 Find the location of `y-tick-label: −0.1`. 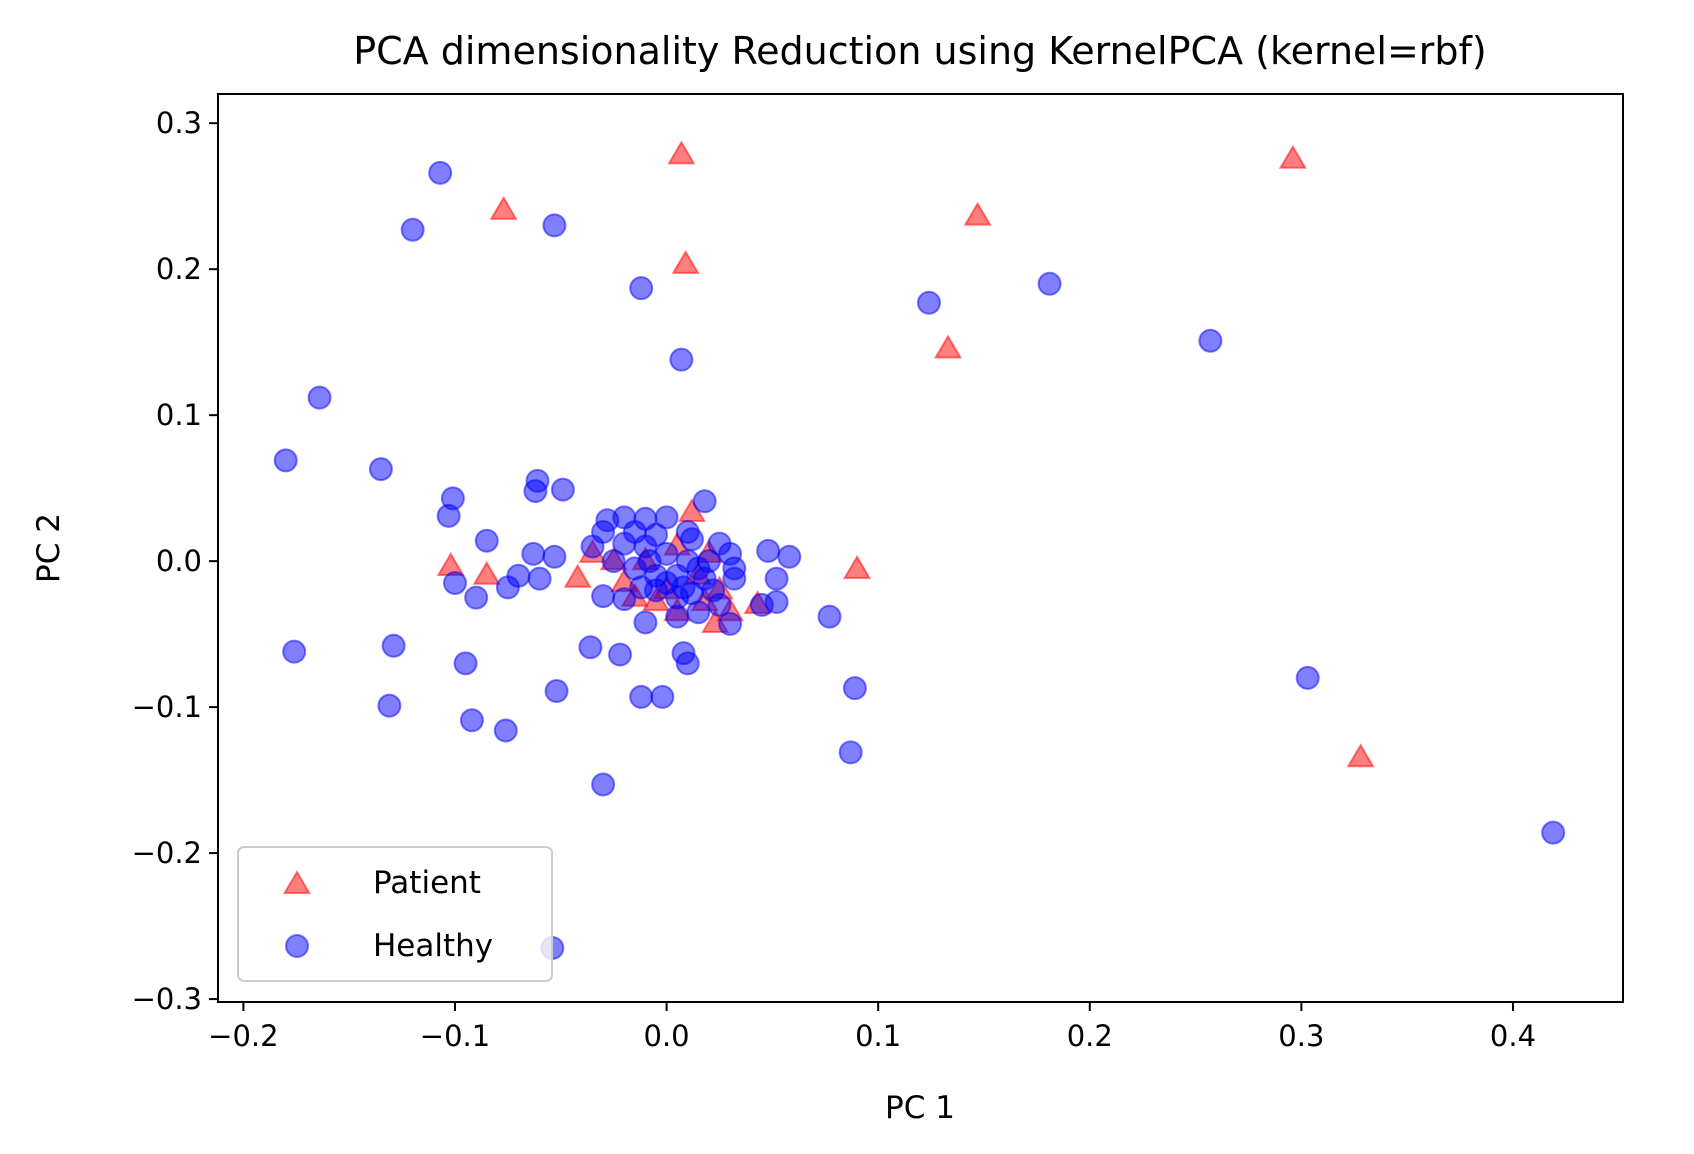

y-tick-label: −0.1 is located at coordinates (167, 707).